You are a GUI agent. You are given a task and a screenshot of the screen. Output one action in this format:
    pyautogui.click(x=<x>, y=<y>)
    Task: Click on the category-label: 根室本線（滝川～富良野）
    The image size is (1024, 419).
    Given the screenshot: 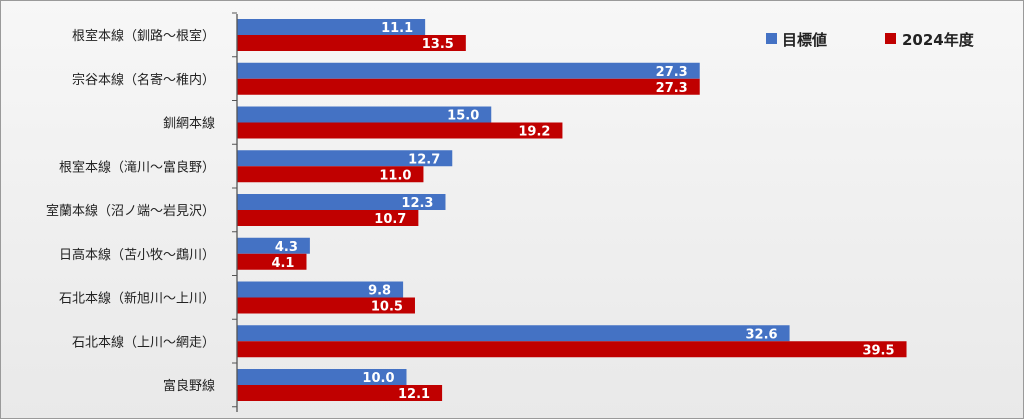 What is the action you would take?
    pyautogui.click(x=137, y=167)
    